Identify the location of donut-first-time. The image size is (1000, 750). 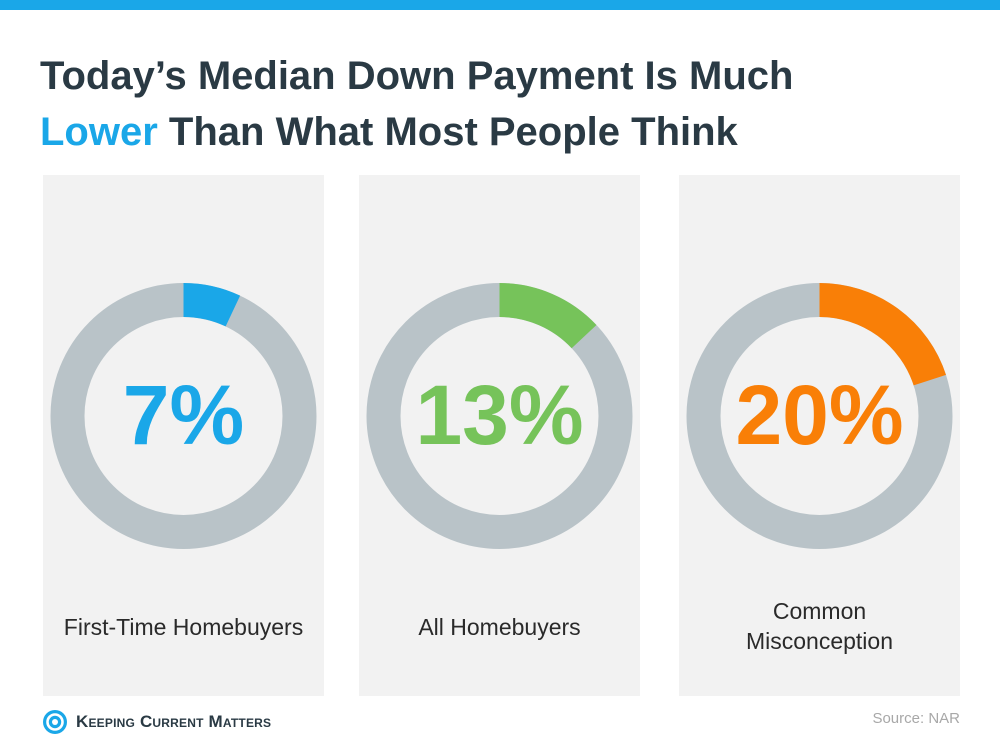
(183, 416).